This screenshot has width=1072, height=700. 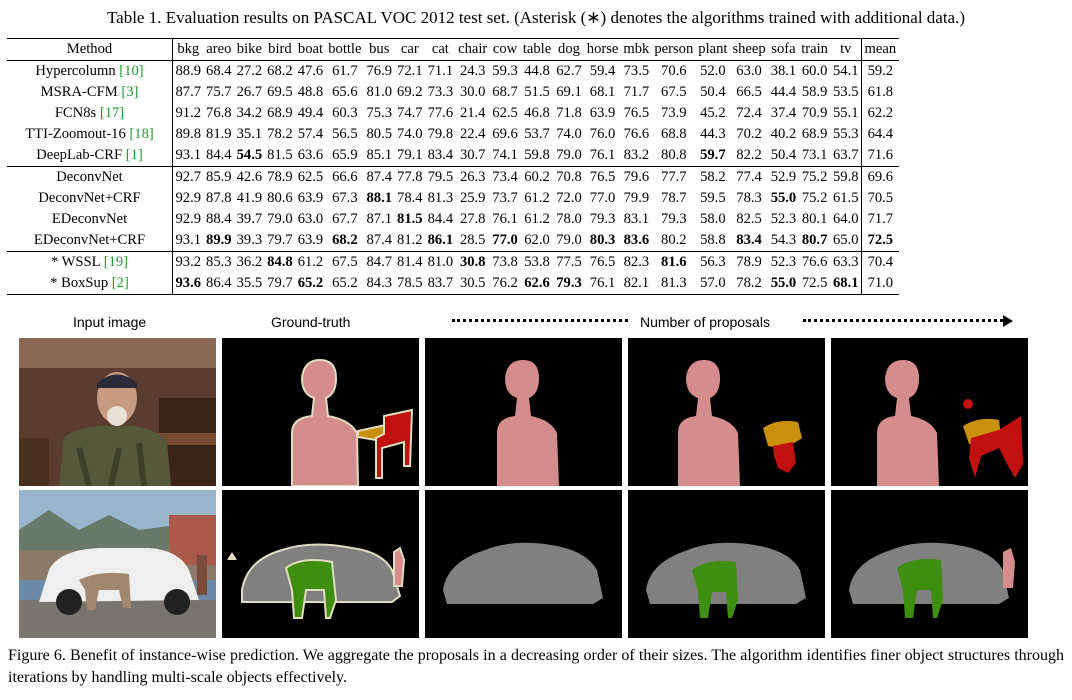 What do you see at coordinates (130, 92) in the screenshot?
I see `citation-link: [3]` at bounding box center [130, 92].